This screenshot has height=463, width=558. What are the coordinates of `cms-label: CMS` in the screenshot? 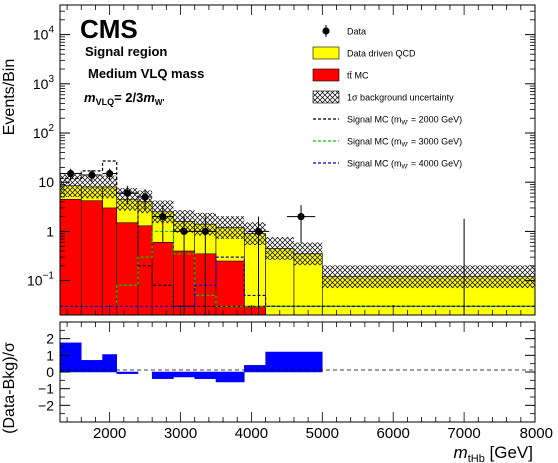 It's located at (109, 29).